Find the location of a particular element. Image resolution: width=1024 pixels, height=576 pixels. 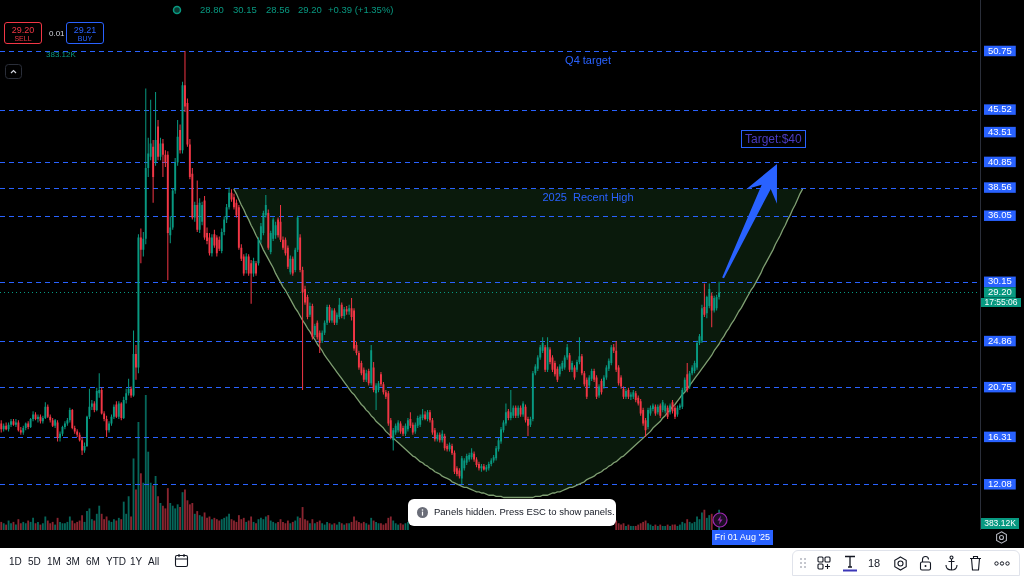

y-tick-label: 38.56 is located at coordinates (1000, 187).